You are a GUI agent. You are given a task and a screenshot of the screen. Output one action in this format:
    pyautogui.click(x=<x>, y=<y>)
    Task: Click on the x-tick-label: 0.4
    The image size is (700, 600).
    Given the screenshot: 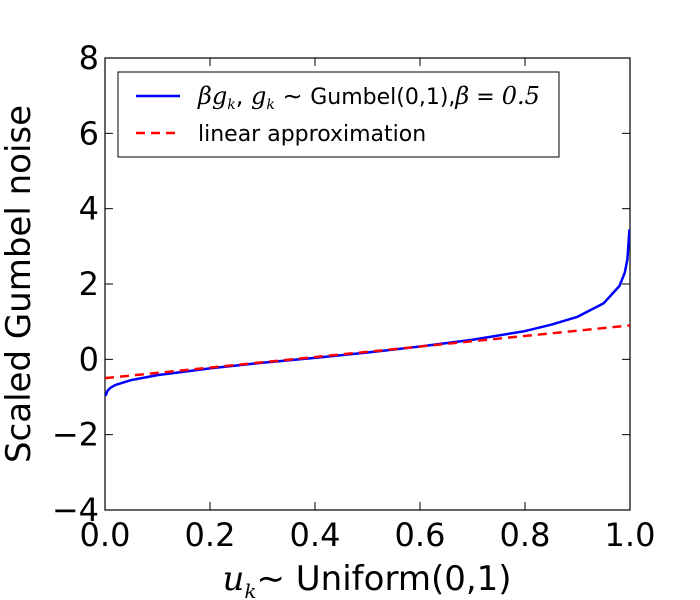 What is the action you would take?
    pyautogui.click(x=315, y=535)
    